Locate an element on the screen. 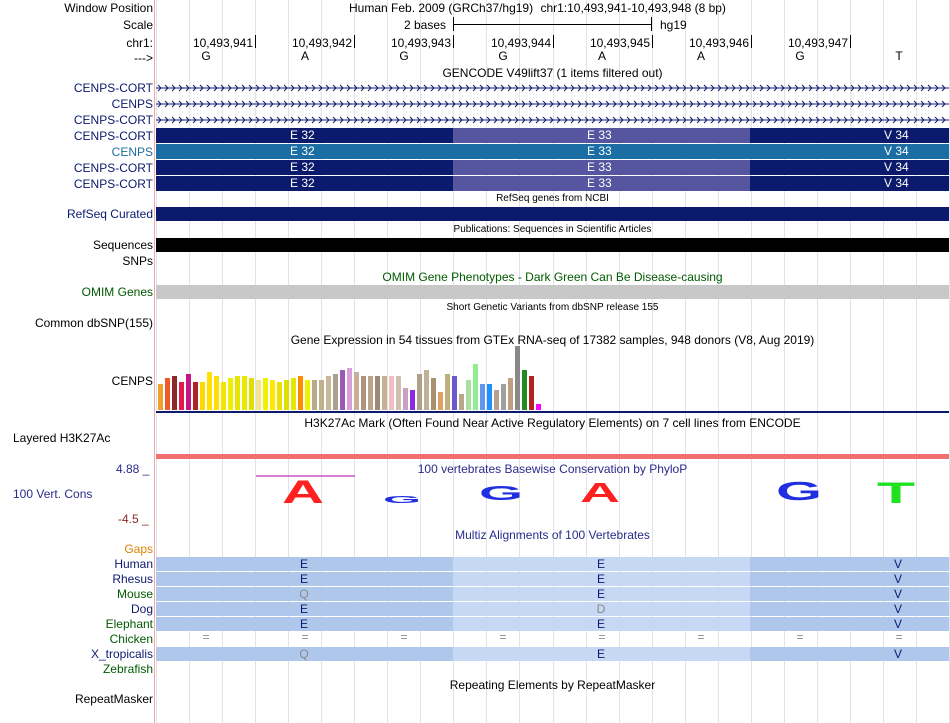  sequences-label: Sequences is located at coordinates (122, 245).